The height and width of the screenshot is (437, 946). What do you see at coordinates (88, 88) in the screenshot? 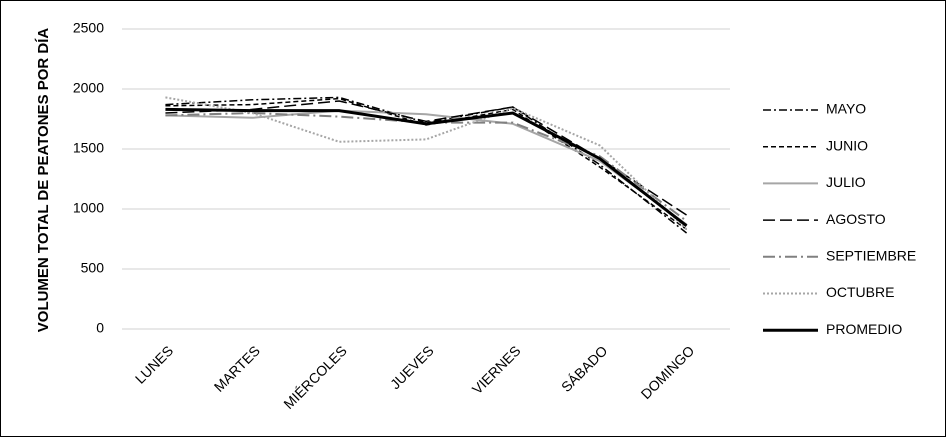
I see `y-tick-label: 2000` at bounding box center [88, 88].